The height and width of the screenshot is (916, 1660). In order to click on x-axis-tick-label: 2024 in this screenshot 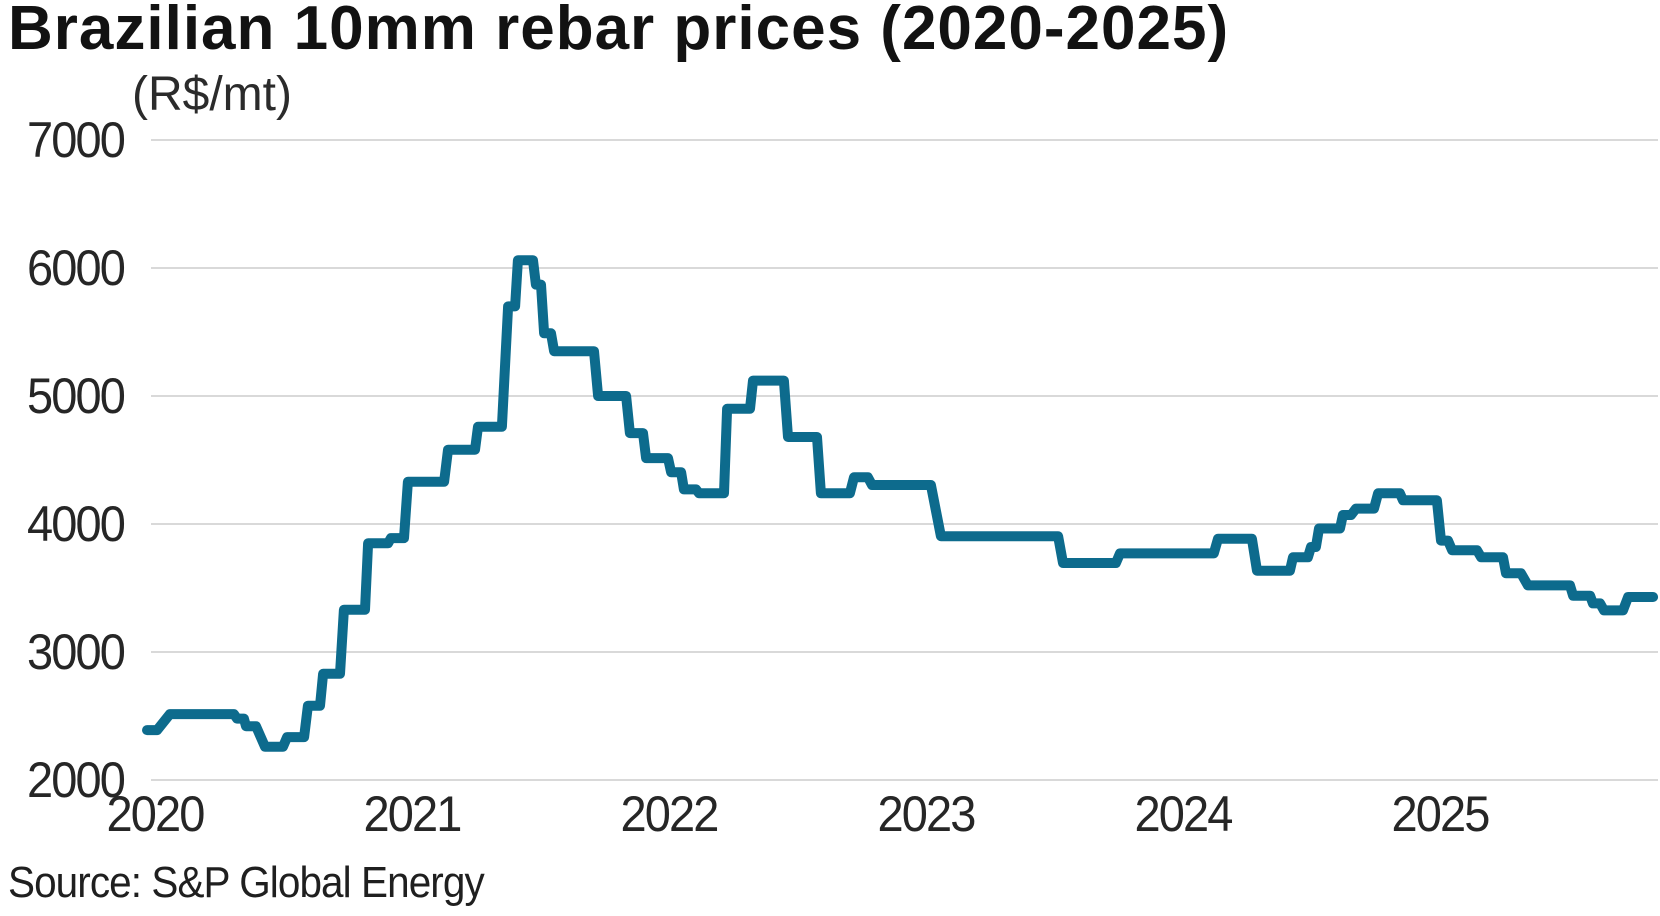, I will do `click(1183, 814)`.